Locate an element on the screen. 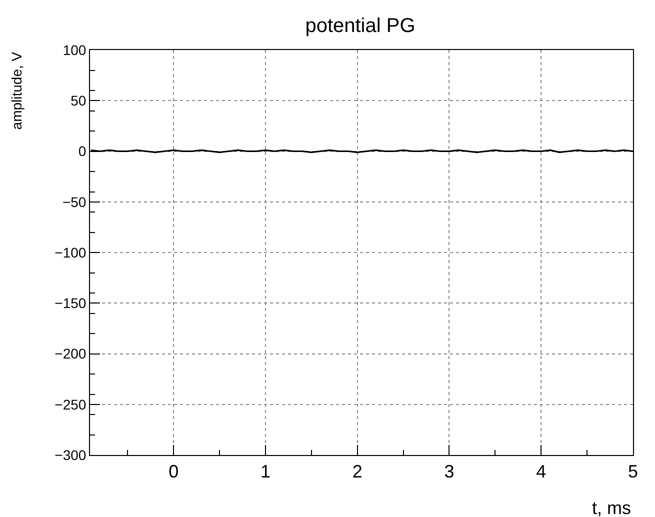 This screenshot has height=517, width=655. y-tick-label: 50 is located at coordinates (78, 100).